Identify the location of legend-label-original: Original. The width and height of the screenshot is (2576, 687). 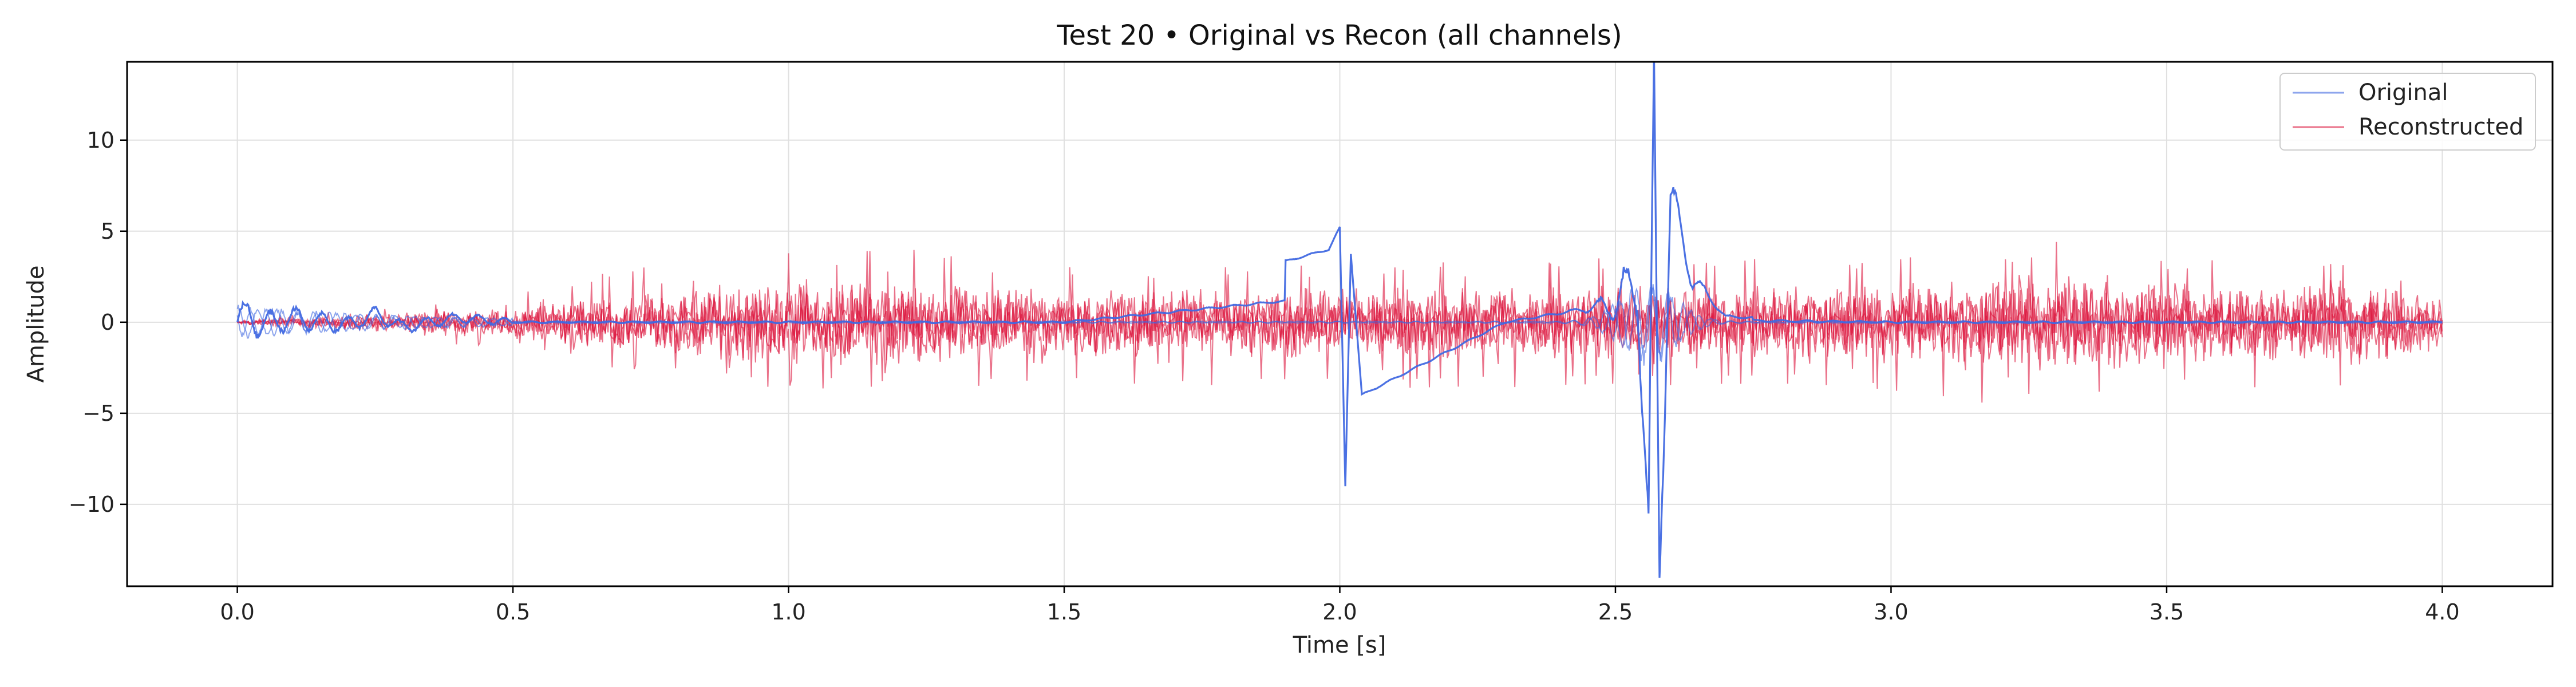
(2403, 93).